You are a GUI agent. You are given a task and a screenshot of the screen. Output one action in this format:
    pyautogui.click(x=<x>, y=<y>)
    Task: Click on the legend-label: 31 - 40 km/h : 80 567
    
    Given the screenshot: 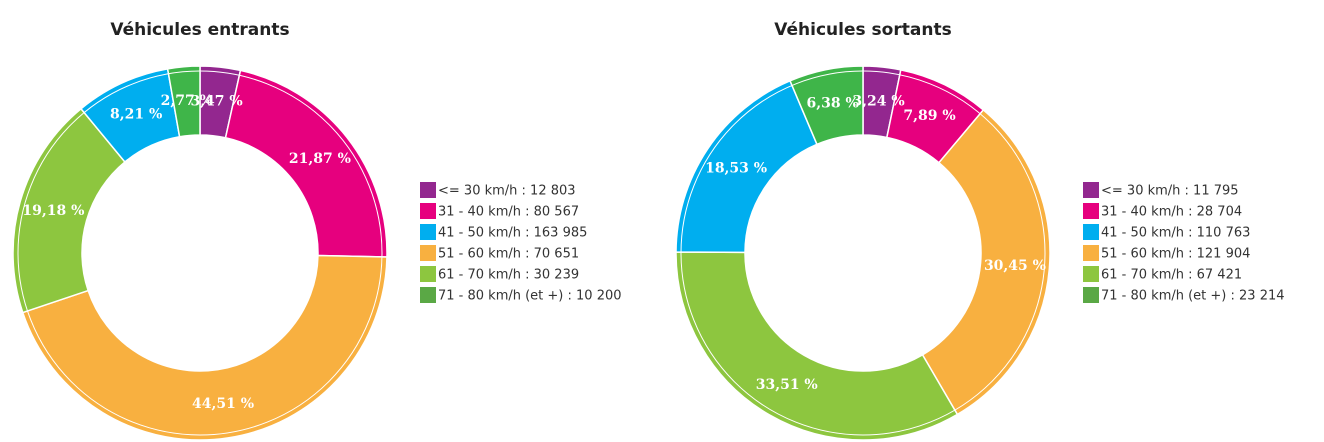 What is the action you would take?
    pyautogui.click(x=508, y=212)
    